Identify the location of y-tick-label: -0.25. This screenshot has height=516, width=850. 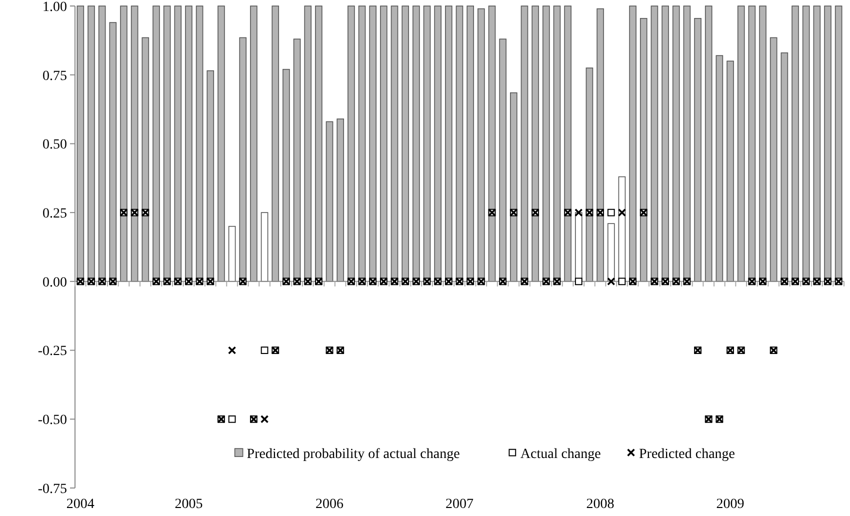
(52, 352).